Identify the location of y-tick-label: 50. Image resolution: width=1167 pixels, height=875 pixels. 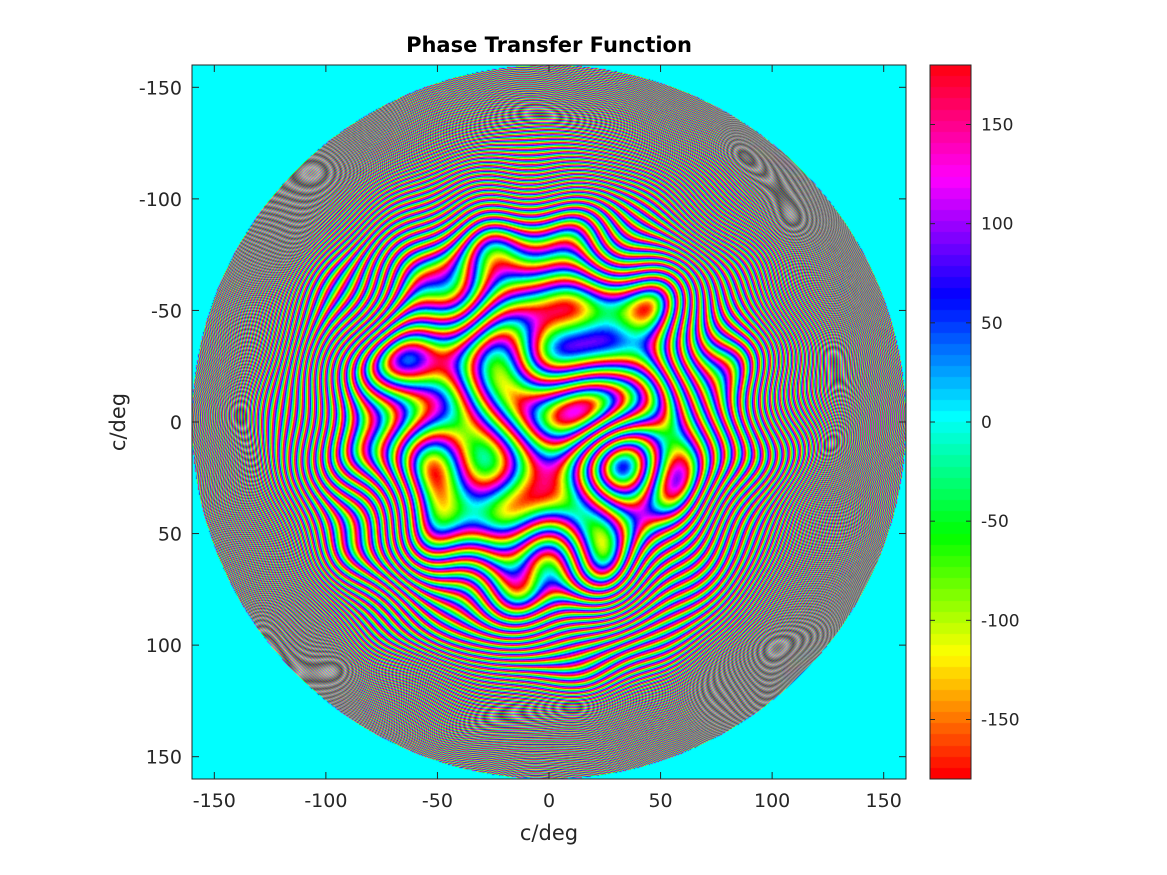
(170, 535).